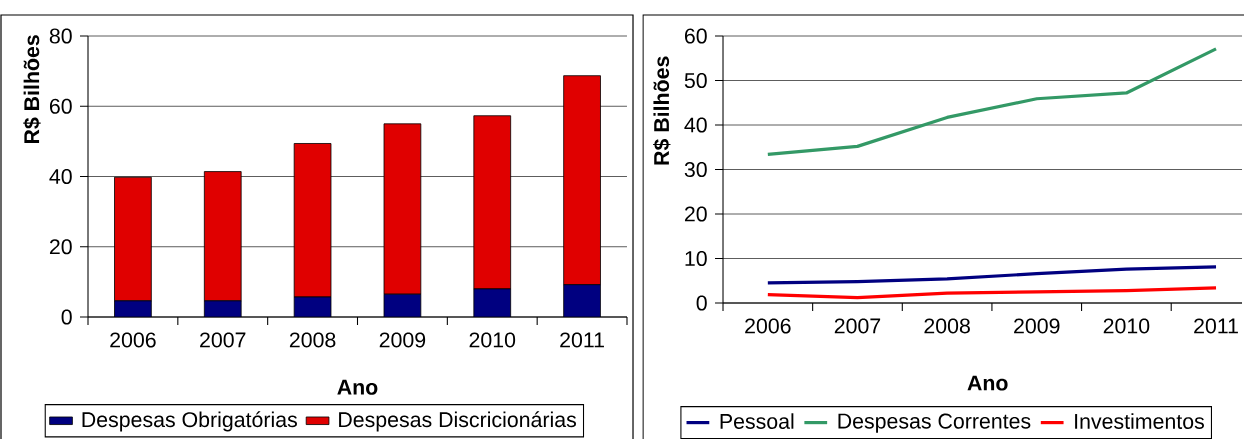 The width and height of the screenshot is (1244, 439). Describe the element at coordinates (60, 36) in the screenshot. I see `y-tick-label: 80` at that location.